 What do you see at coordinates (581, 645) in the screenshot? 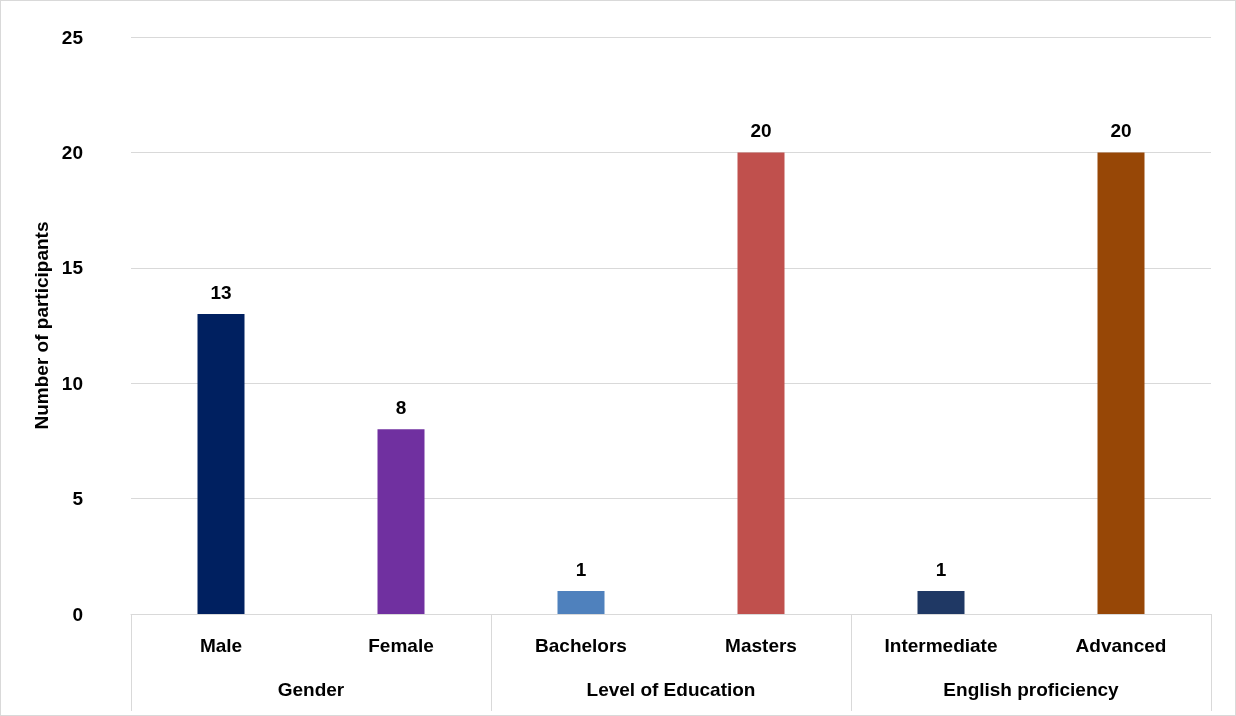
I see `x-tick-label: Bachelors` at bounding box center [581, 645].